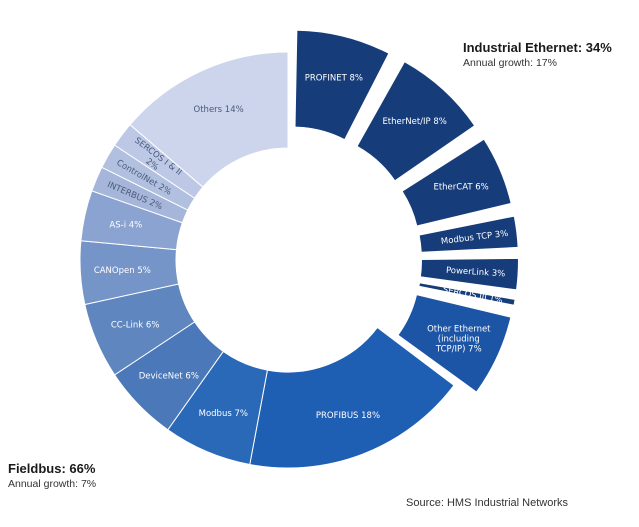 The height and width of the screenshot is (527, 639). Describe the element at coordinates (125, 225) in the screenshot. I see `segment-label-as-i-4: AS-i 4%` at that location.